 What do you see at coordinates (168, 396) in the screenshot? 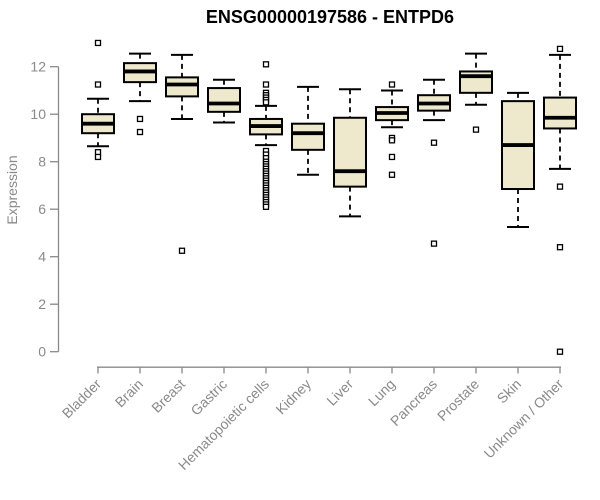
I see `x-tick-label-breast: Breast` at bounding box center [168, 396].